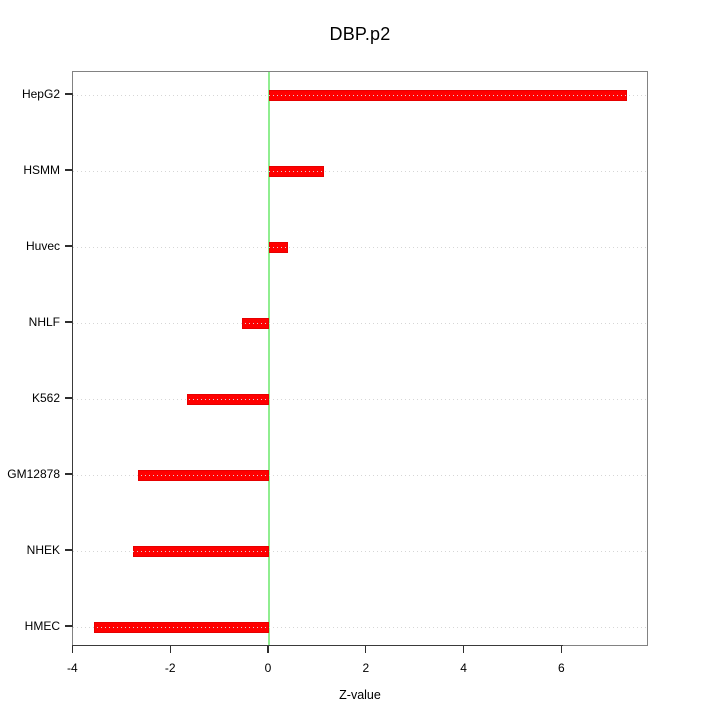  Describe the element at coordinates (317, 645) in the screenshot. I see `x-axis-line` at that location.